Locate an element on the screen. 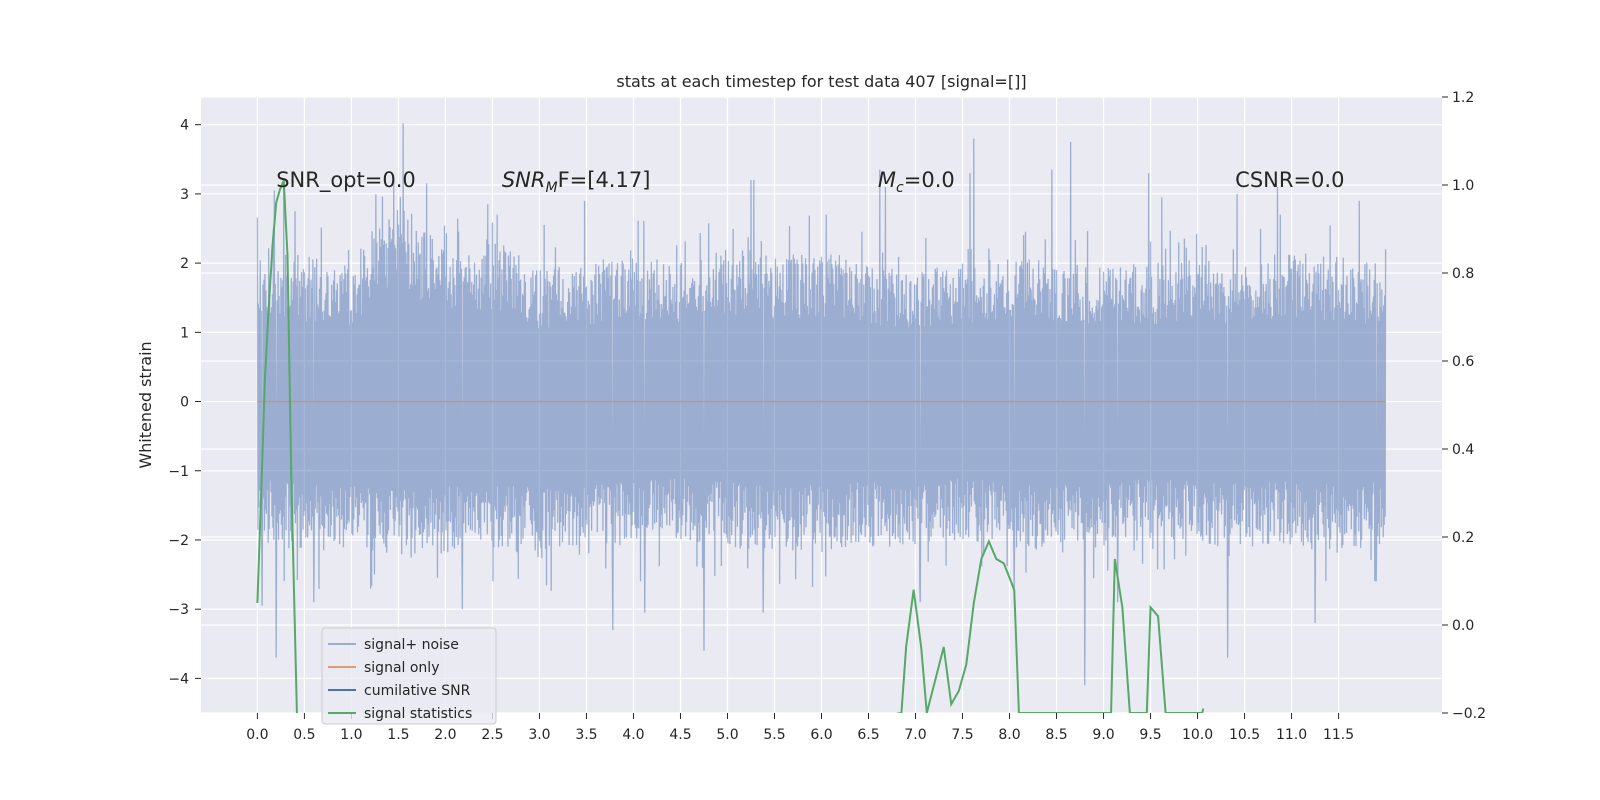 Image resolution: width=1600 pixels, height=800 pixels. stat-annotation: SNR_opt=0.0 is located at coordinates (346, 180).